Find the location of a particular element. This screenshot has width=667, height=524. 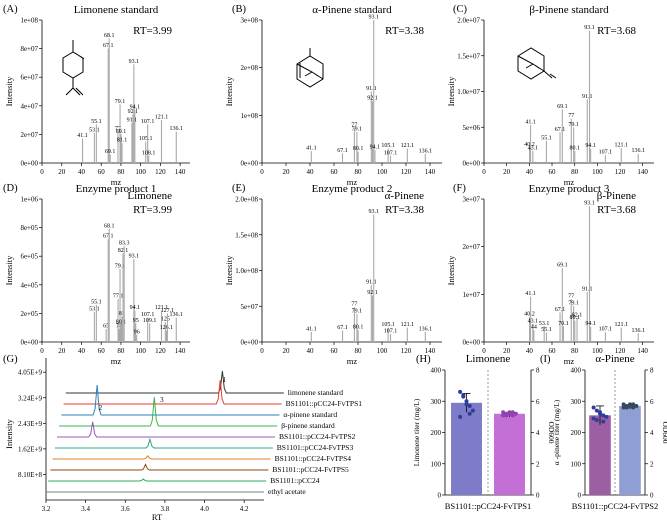

y-tick-label: 8.10E+8 is located at coordinates (30, 475).